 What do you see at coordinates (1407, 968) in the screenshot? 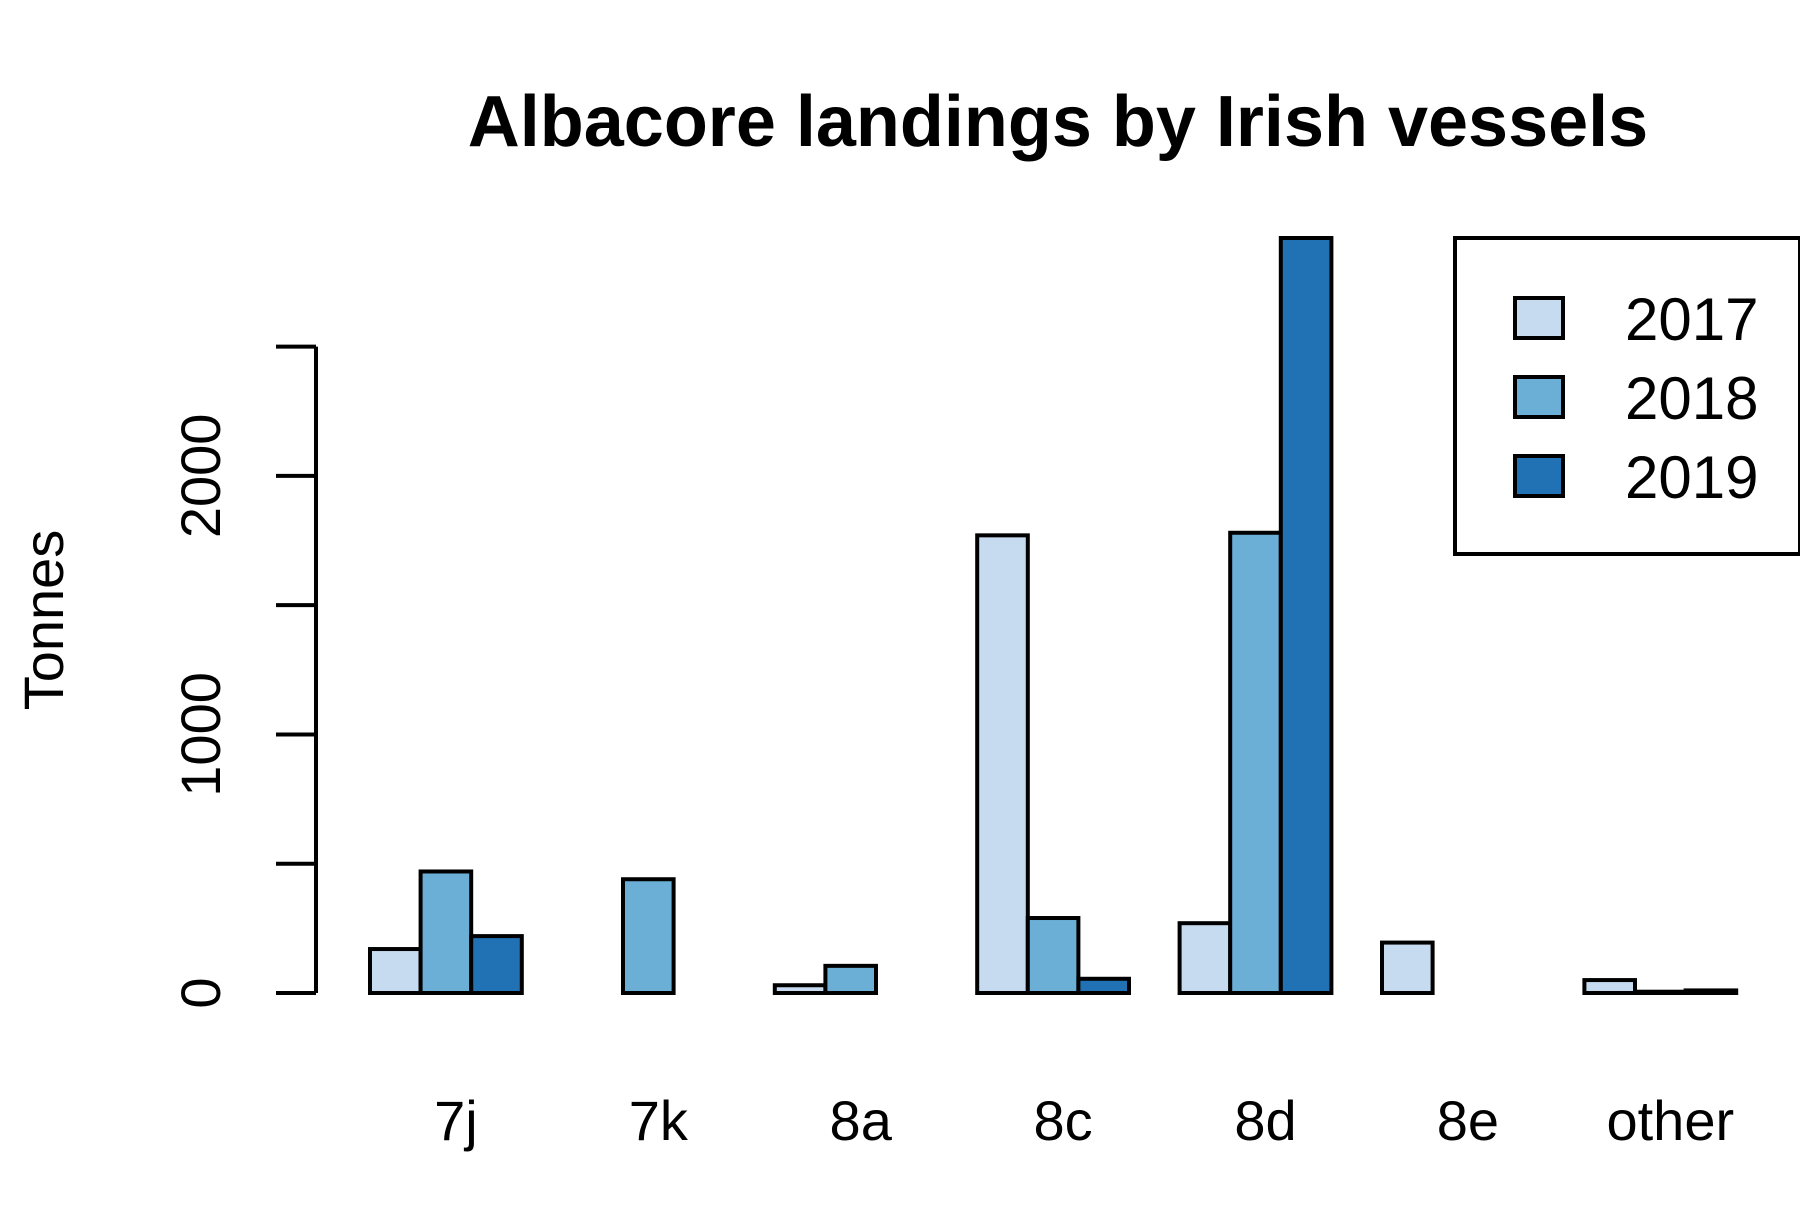
I see `bar-8e-2017` at bounding box center [1407, 968].